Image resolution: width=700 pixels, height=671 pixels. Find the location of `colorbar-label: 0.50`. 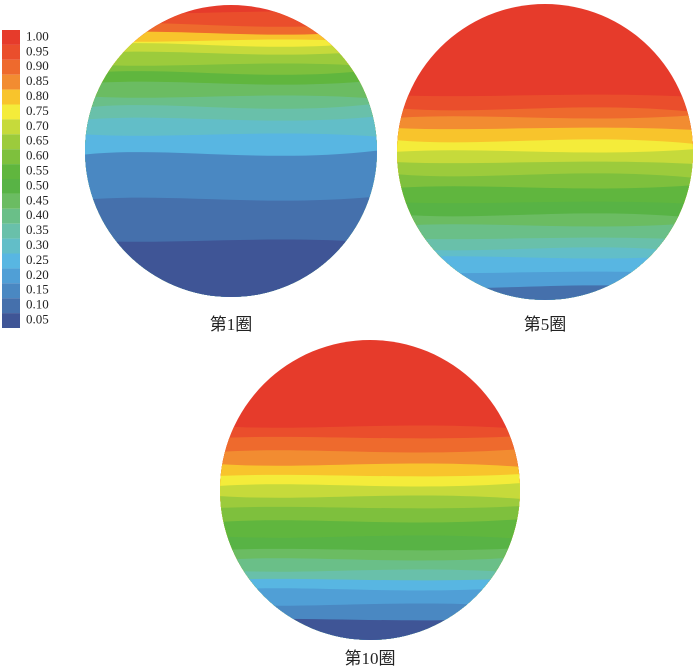

colorbar-label: 0.50 is located at coordinates (37, 184).